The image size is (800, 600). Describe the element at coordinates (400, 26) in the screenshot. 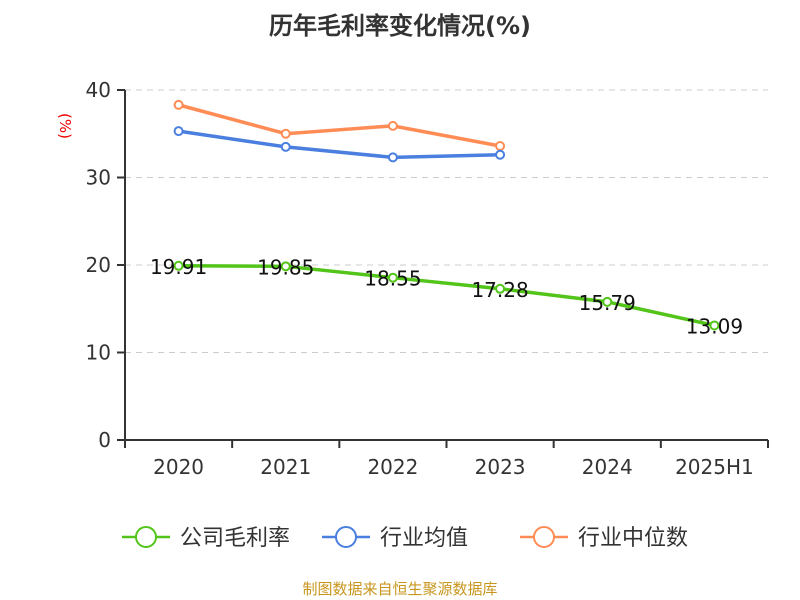

I see `chart-title: 历年毛利率变化情况(%)` at that location.